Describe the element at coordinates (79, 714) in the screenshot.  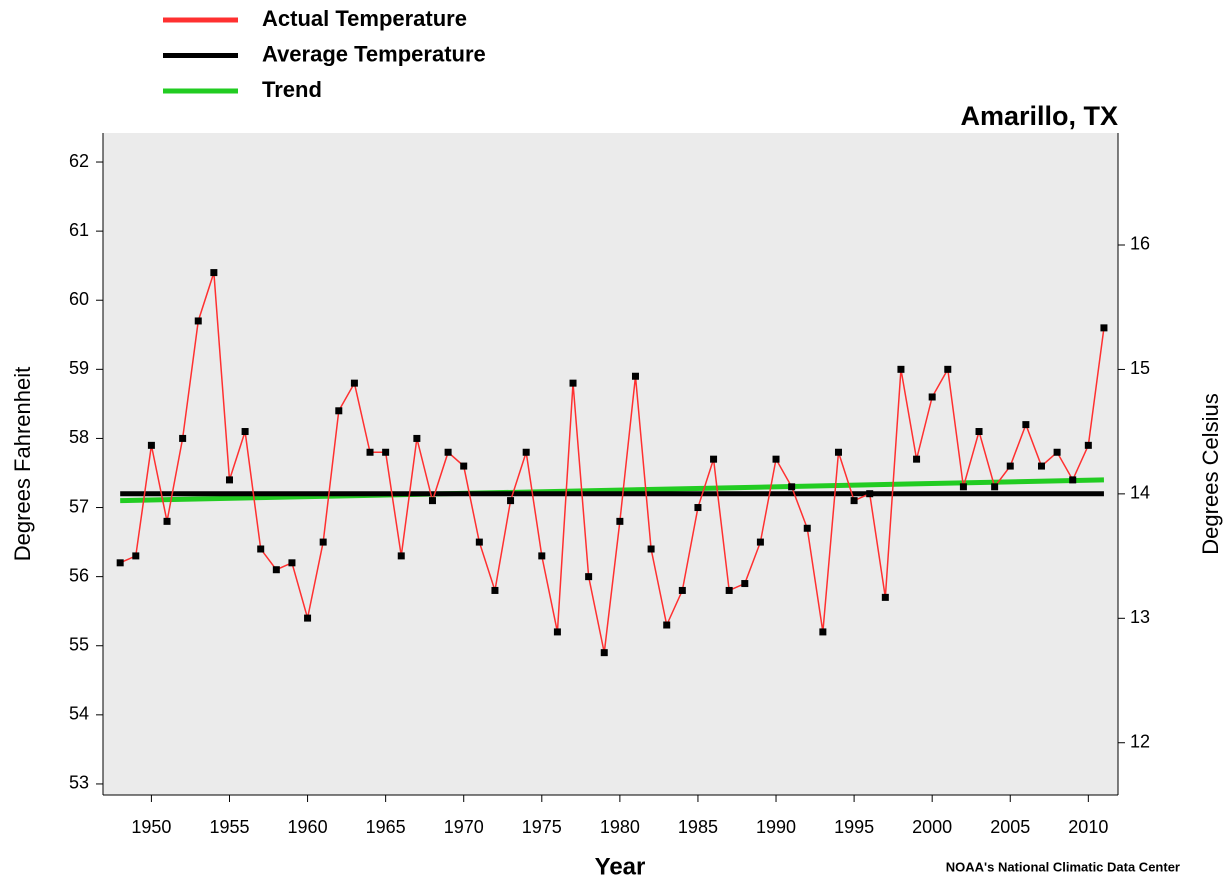
I see `y-tick-label: 54` at that location.